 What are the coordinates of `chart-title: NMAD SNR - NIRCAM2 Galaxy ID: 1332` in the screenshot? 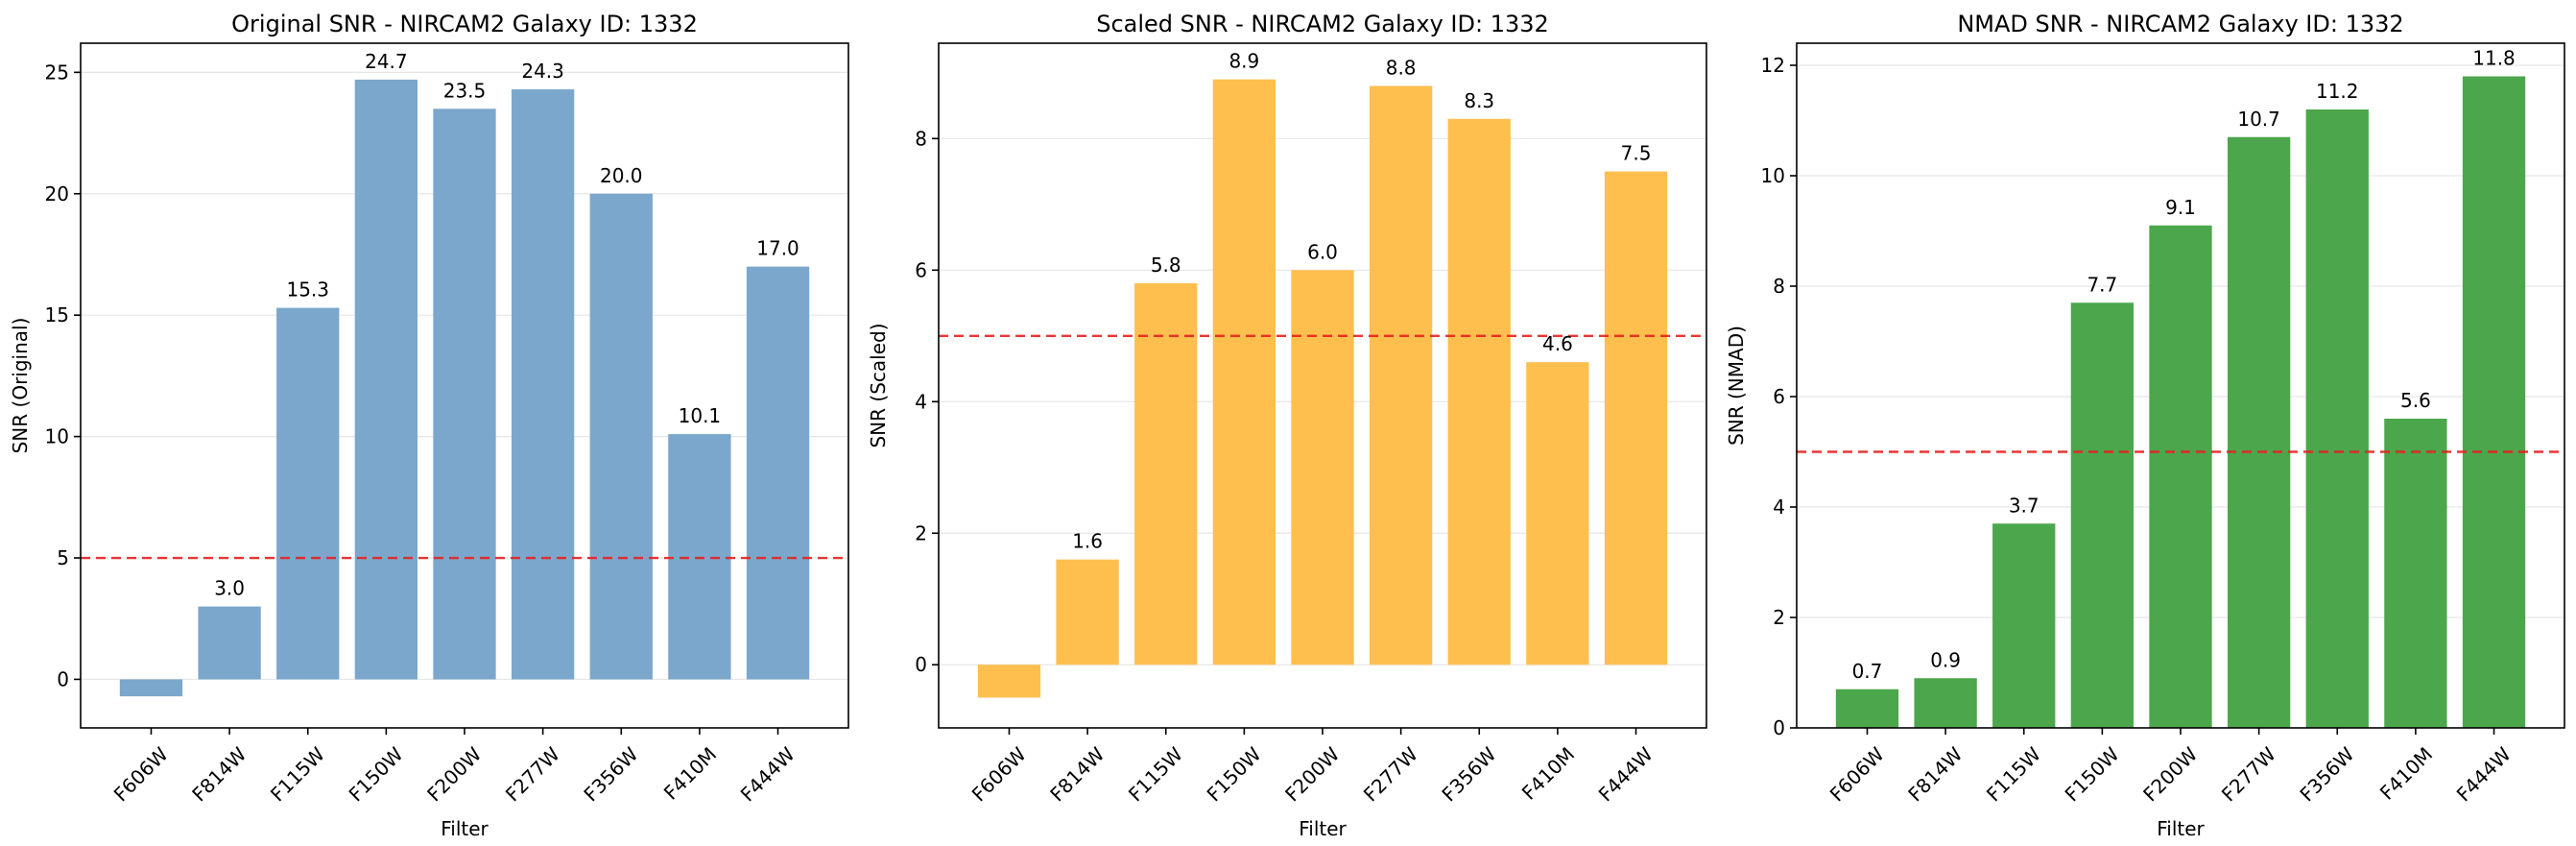 It's located at (2180, 24).